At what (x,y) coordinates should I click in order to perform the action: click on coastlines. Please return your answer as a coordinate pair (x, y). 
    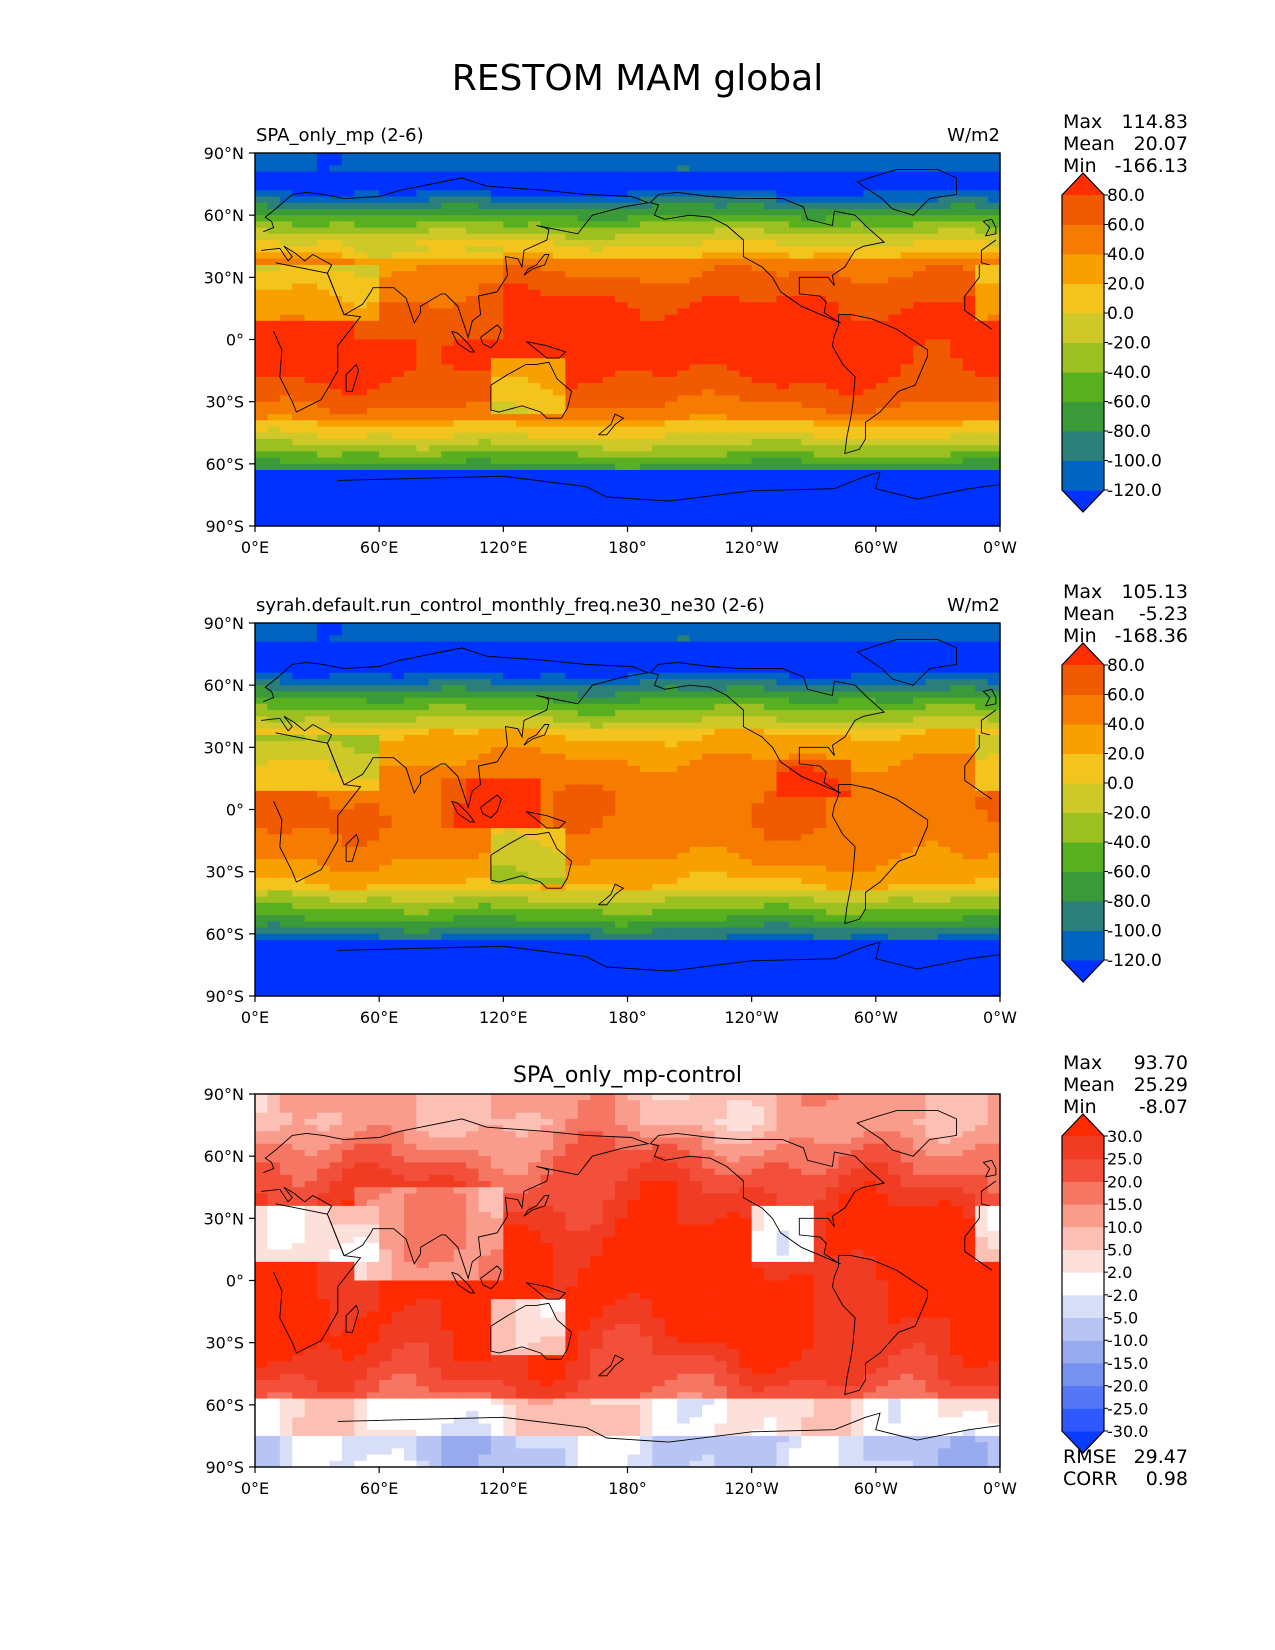
    Looking at the image, I should click on (631, 335).